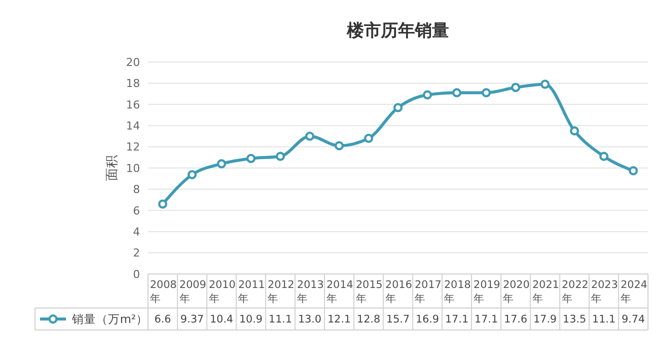  Describe the element at coordinates (428, 292) in the screenshot. I see `x-tick-label: 2017年` at that location.